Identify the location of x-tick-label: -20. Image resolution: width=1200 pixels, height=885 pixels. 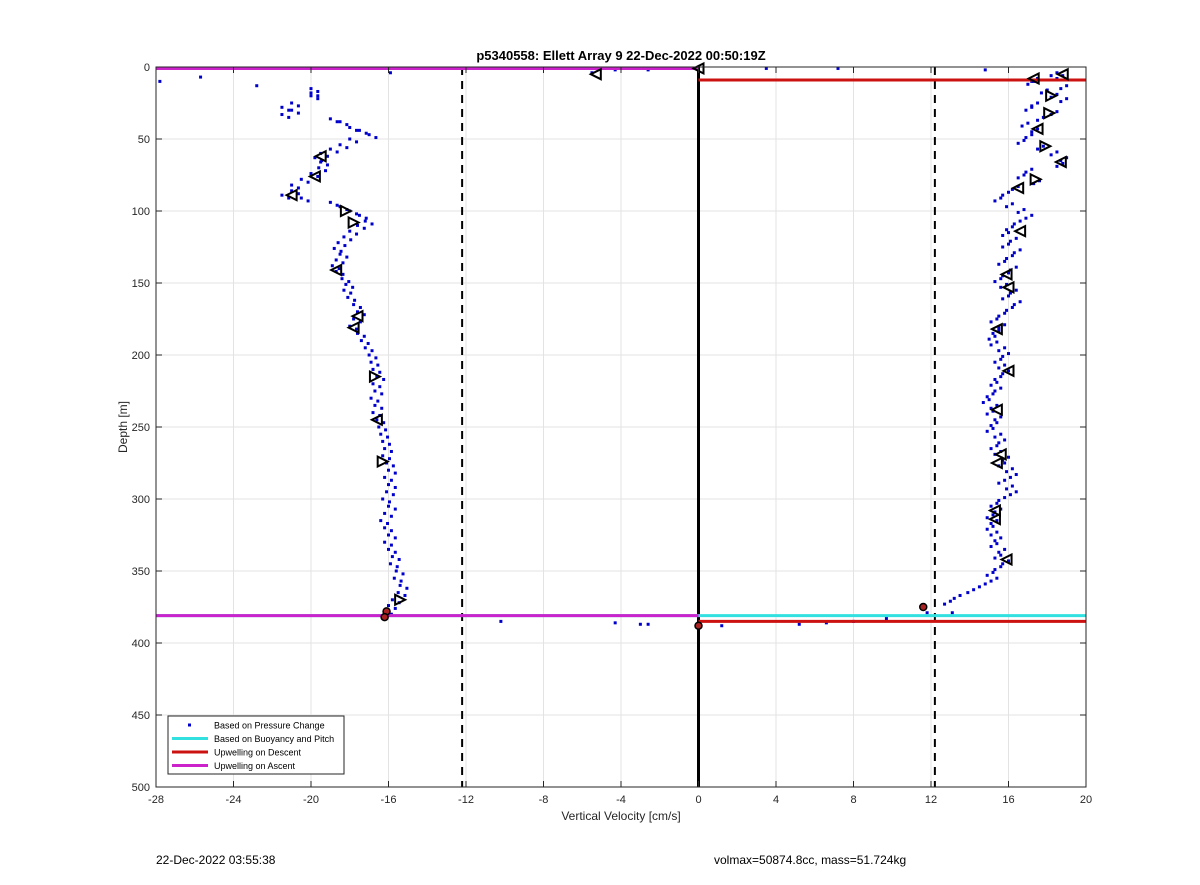
(311, 800).